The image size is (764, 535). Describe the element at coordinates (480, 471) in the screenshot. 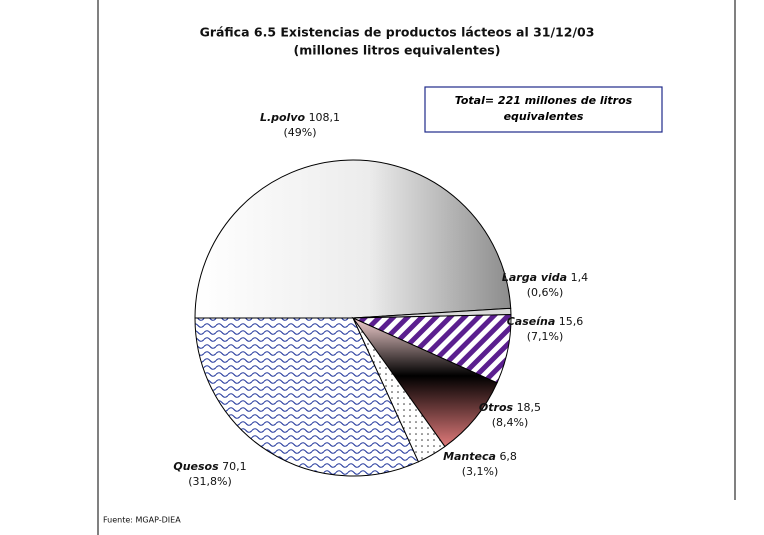

I see `slice-percent: (3,1%)` at that location.